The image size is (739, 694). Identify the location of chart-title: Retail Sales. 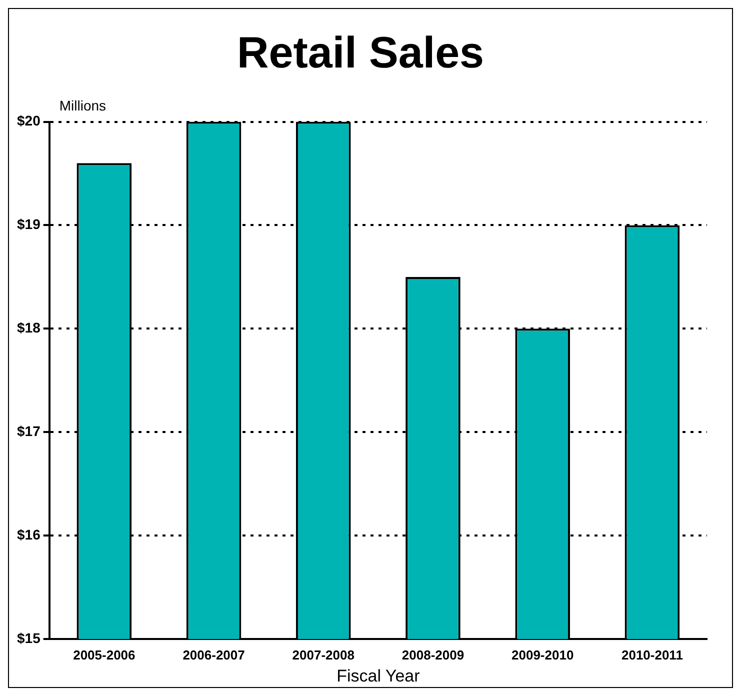
(360, 53).